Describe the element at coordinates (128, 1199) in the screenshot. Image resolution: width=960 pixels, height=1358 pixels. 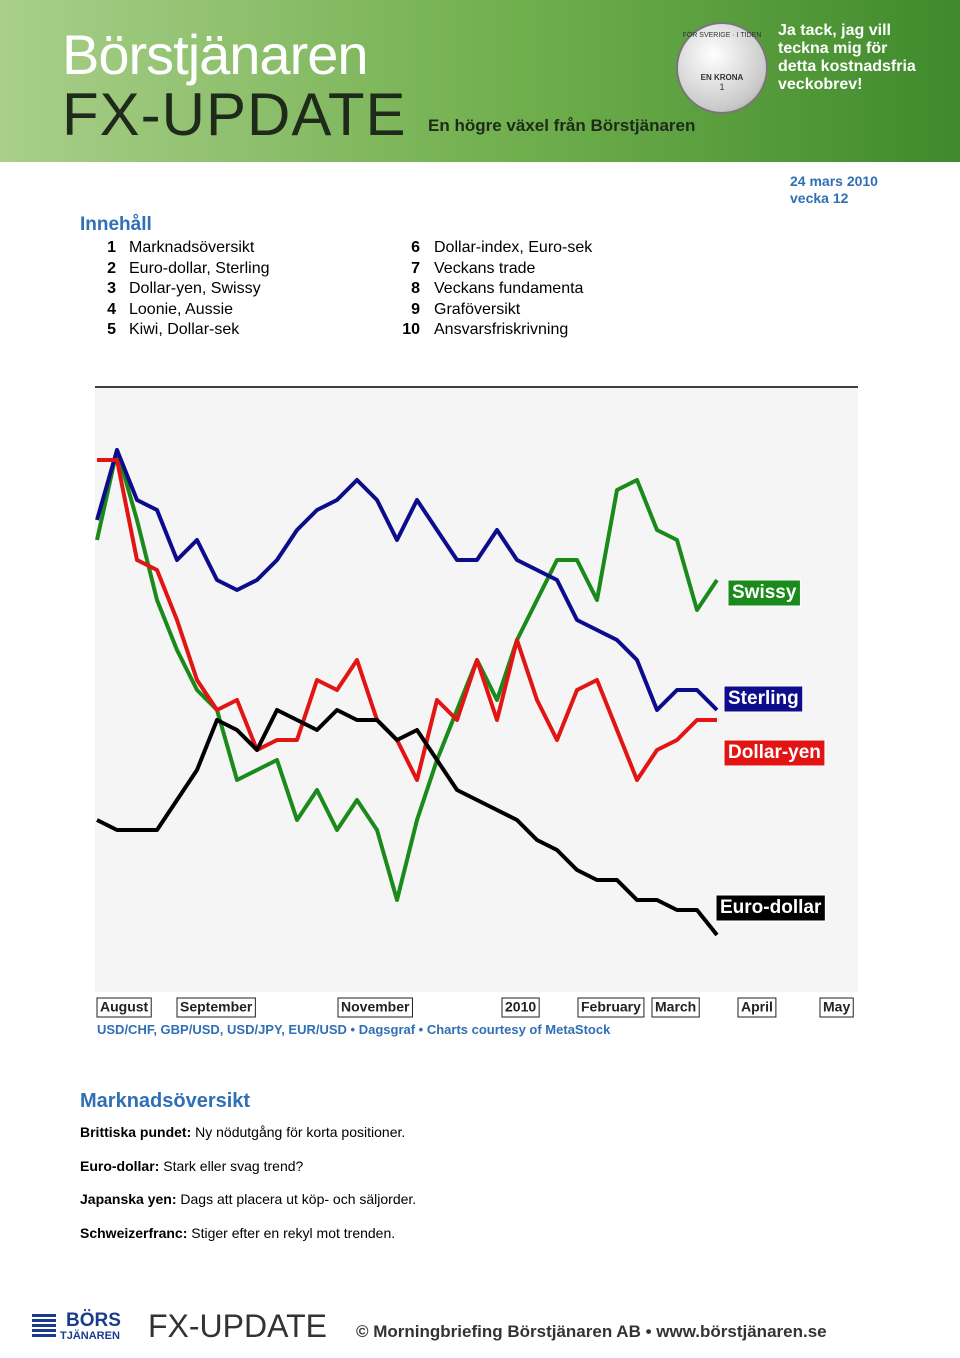
I see `section-lead: Japanska yen:` at that location.